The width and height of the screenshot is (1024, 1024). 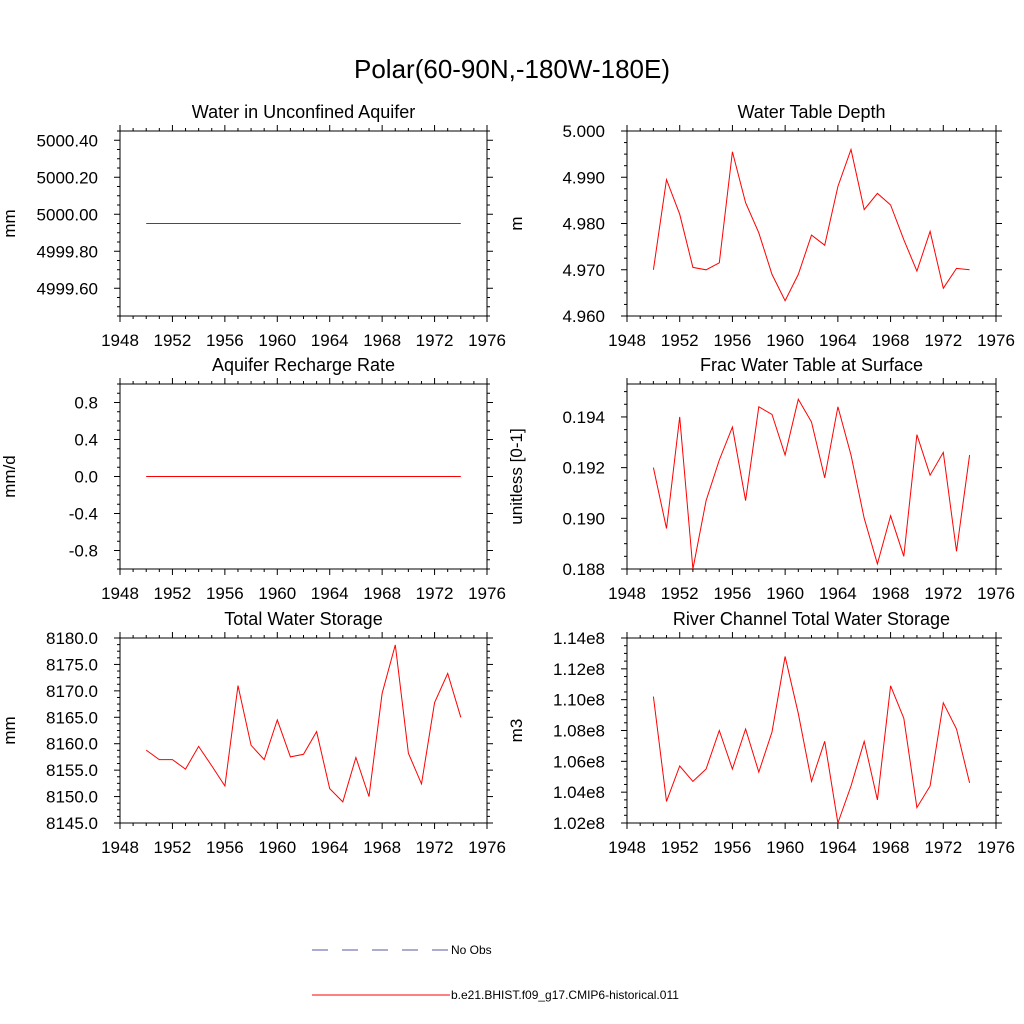 I want to click on panel-title: River Channel Total Water Storage, so click(x=811, y=619).